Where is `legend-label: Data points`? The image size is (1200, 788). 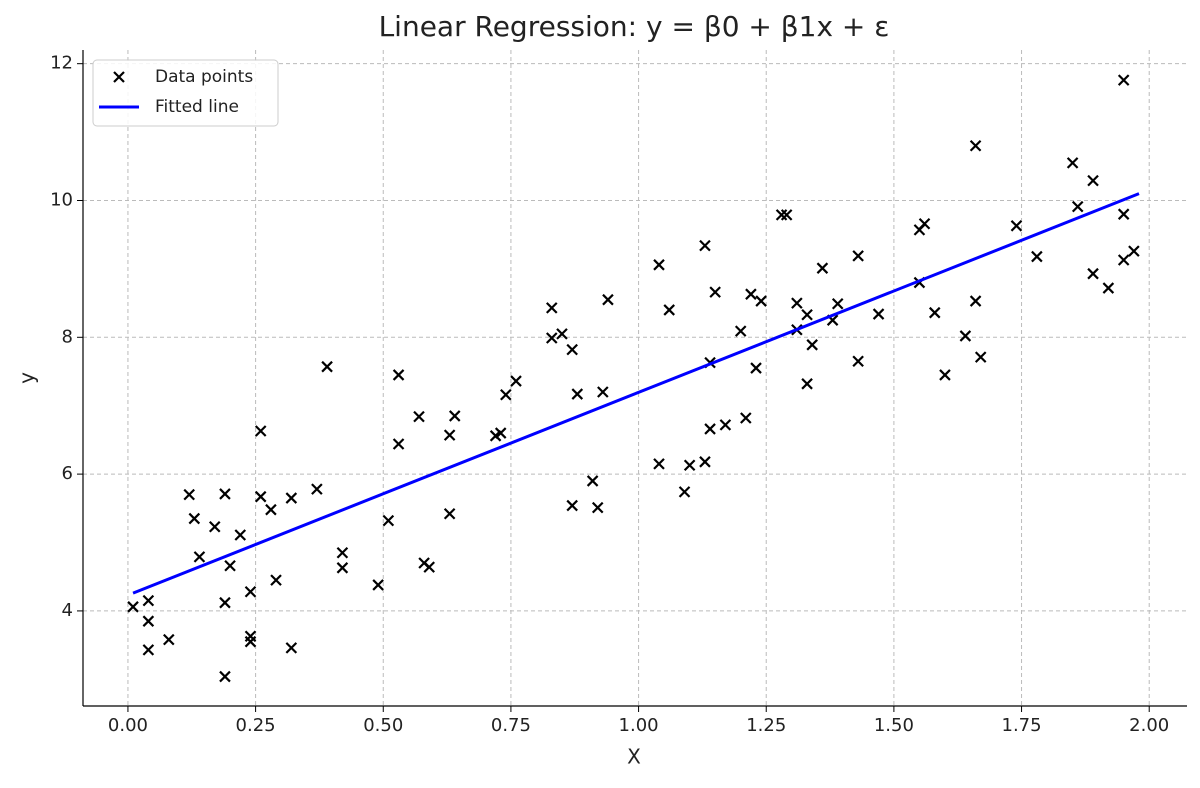
legend-label: Data points is located at coordinates (204, 77).